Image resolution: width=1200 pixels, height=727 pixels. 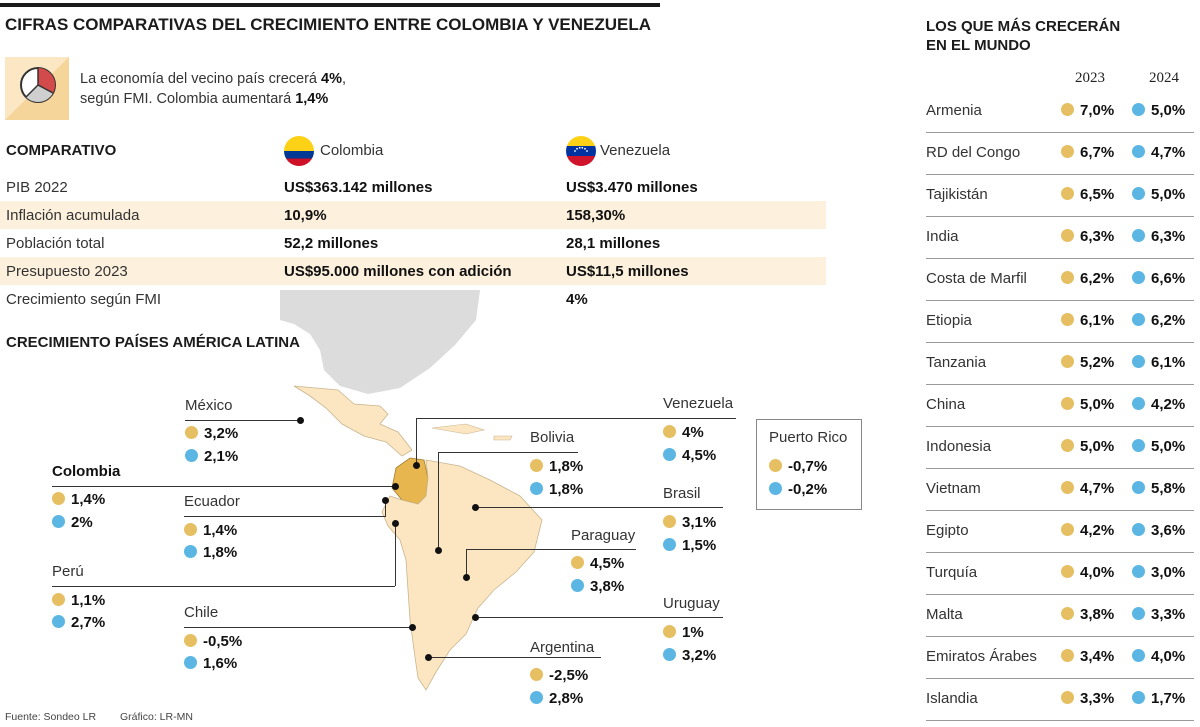 What do you see at coordinates (599, 617) in the screenshot?
I see `uruguay-leader` at bounding box center [599, 617].